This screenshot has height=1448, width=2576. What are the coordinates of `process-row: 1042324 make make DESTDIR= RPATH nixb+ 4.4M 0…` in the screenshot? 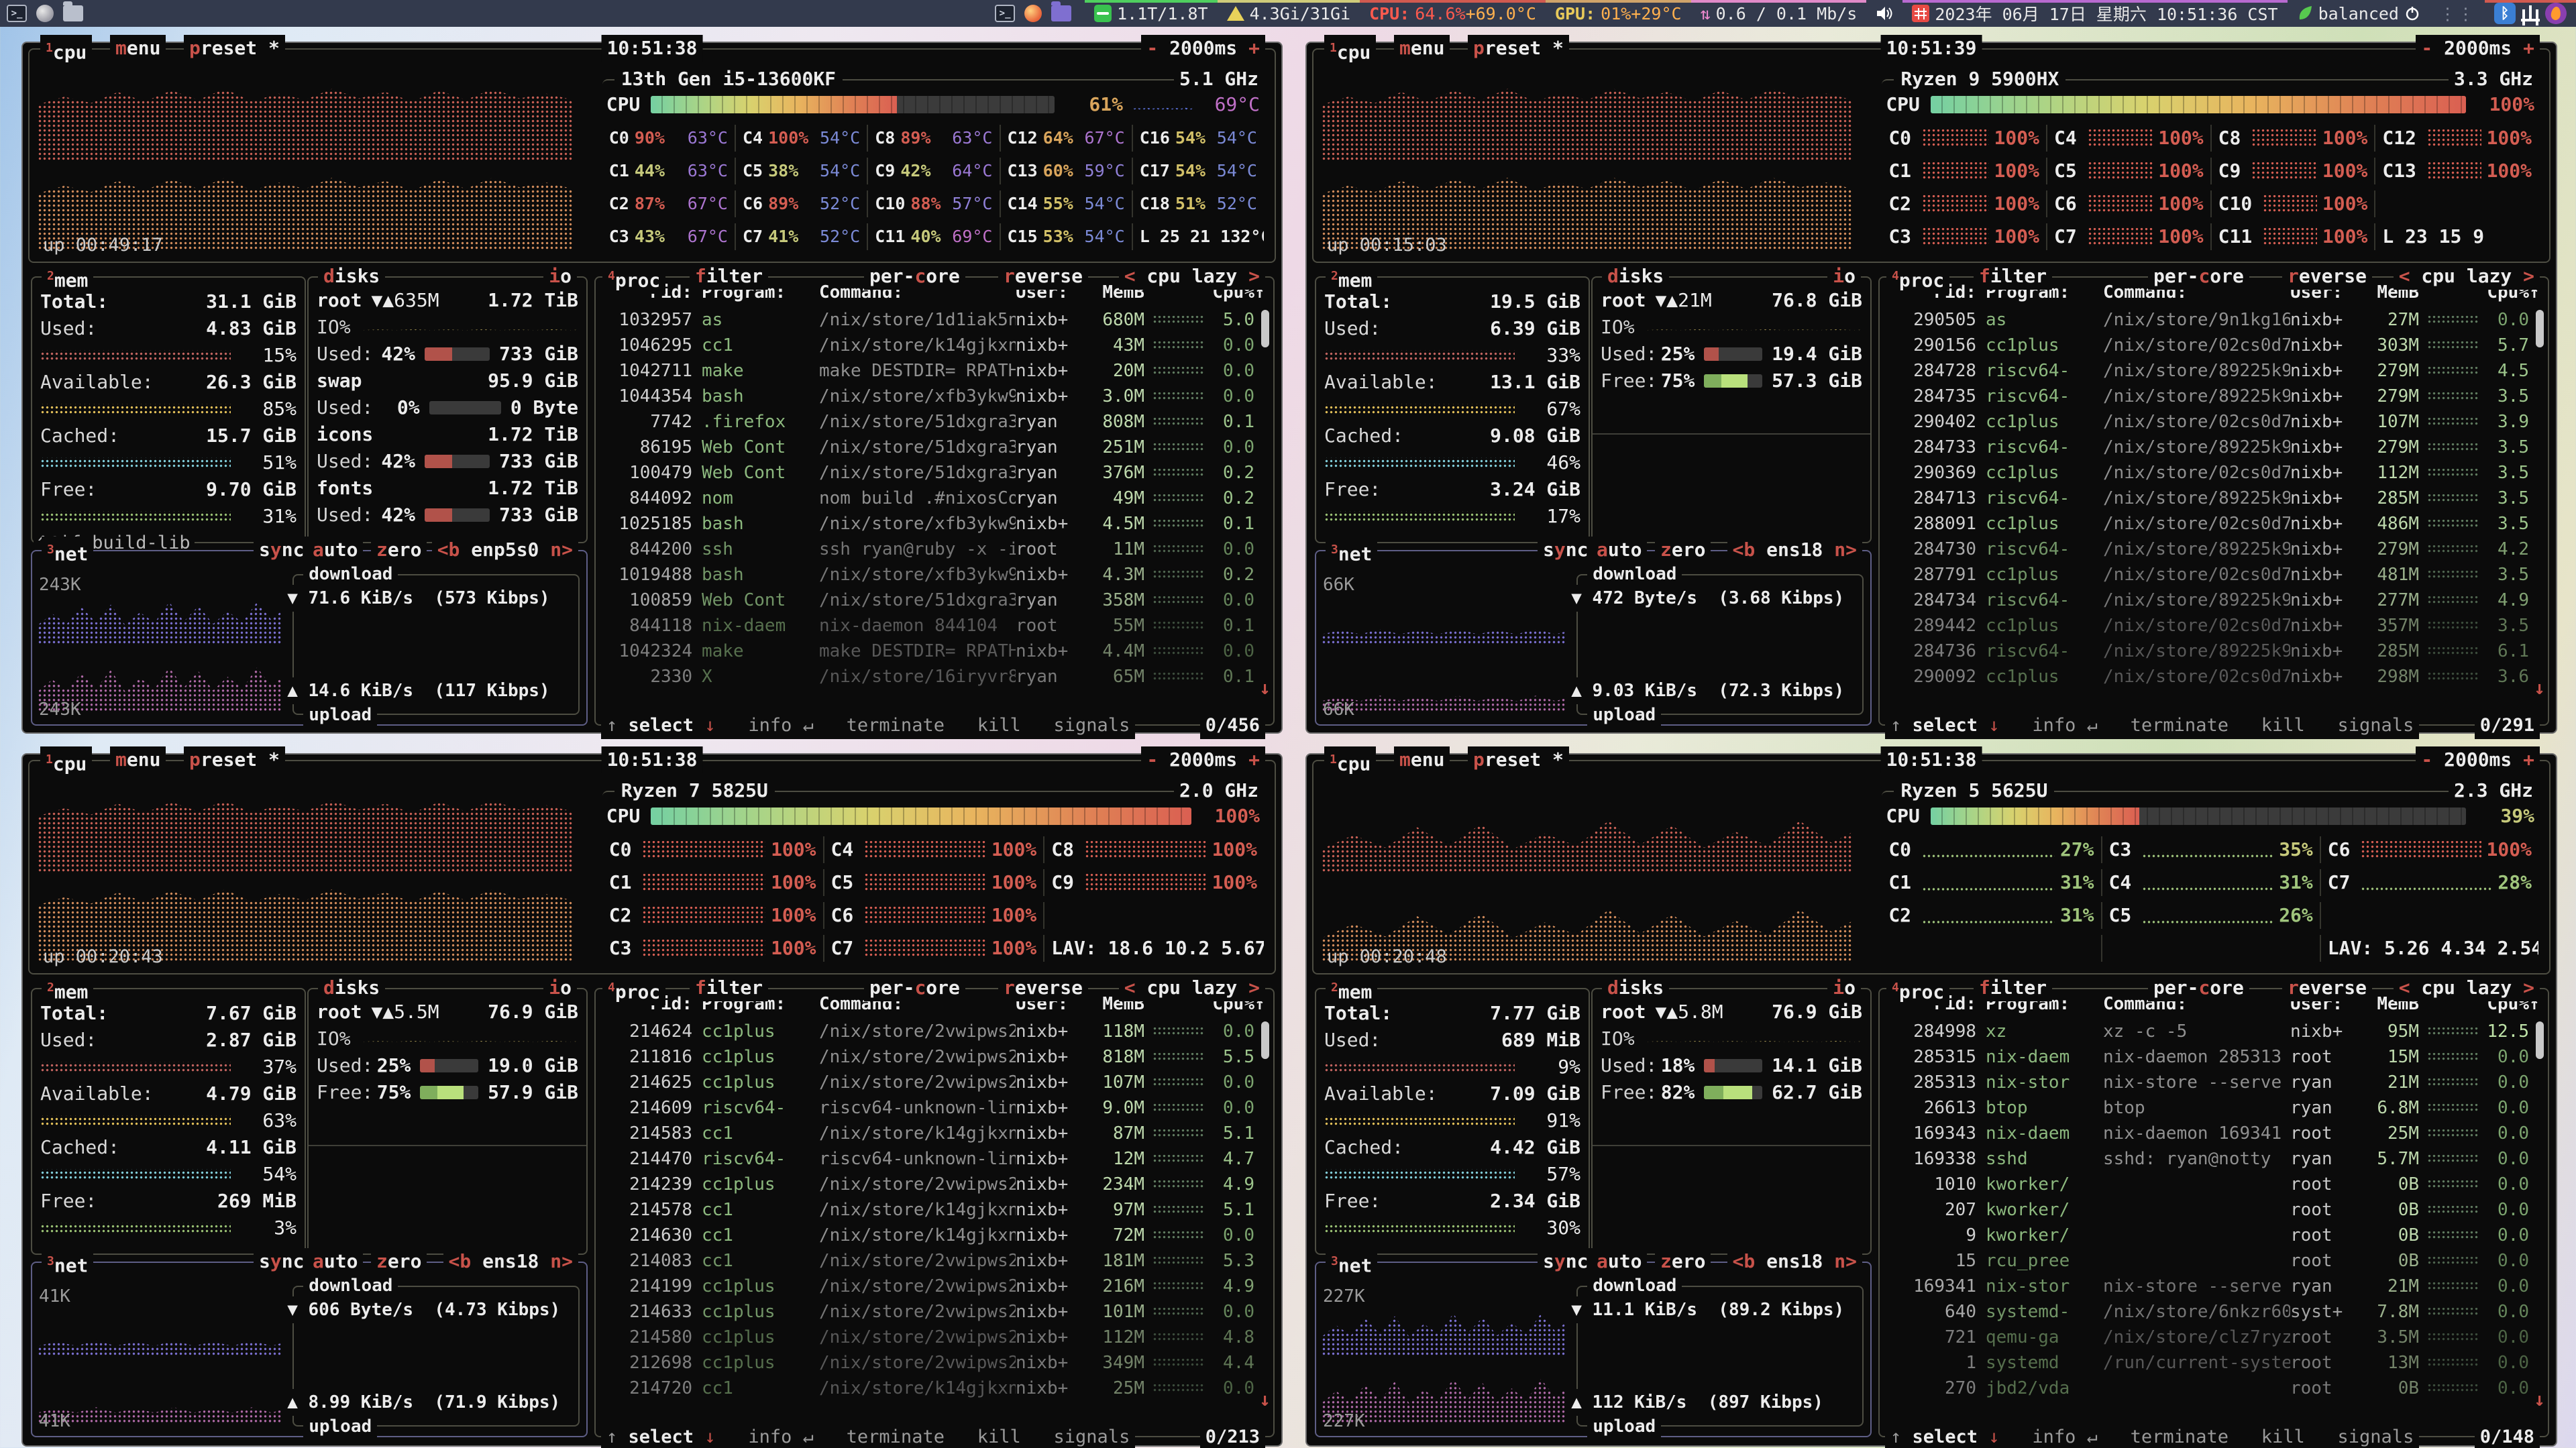 It's located at (934, 651).